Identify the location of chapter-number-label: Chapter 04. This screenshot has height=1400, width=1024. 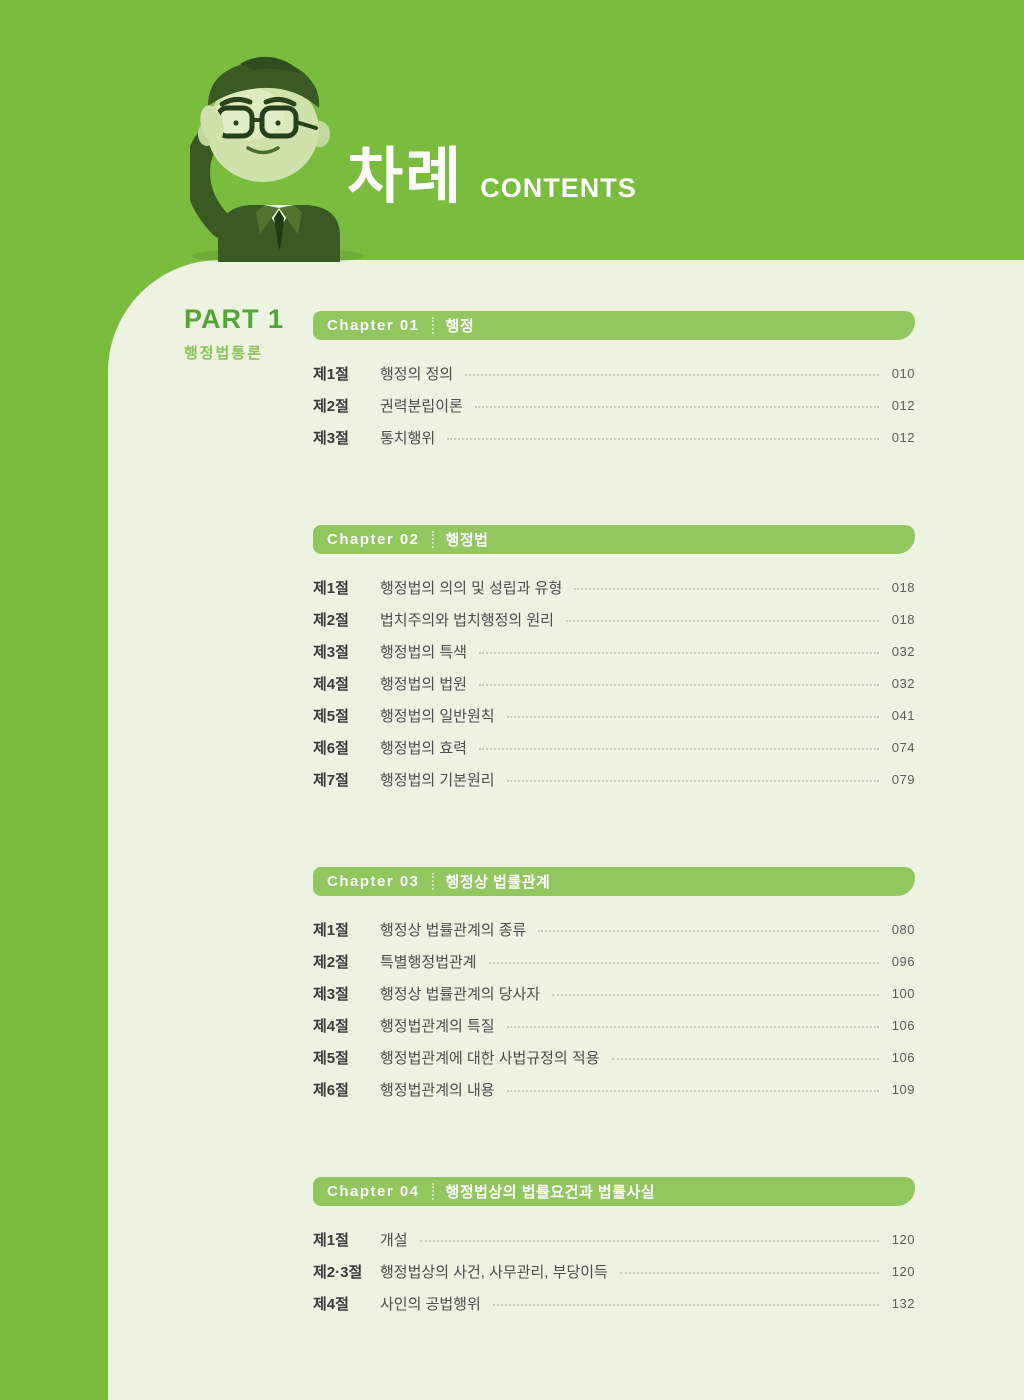
(373, 1191).